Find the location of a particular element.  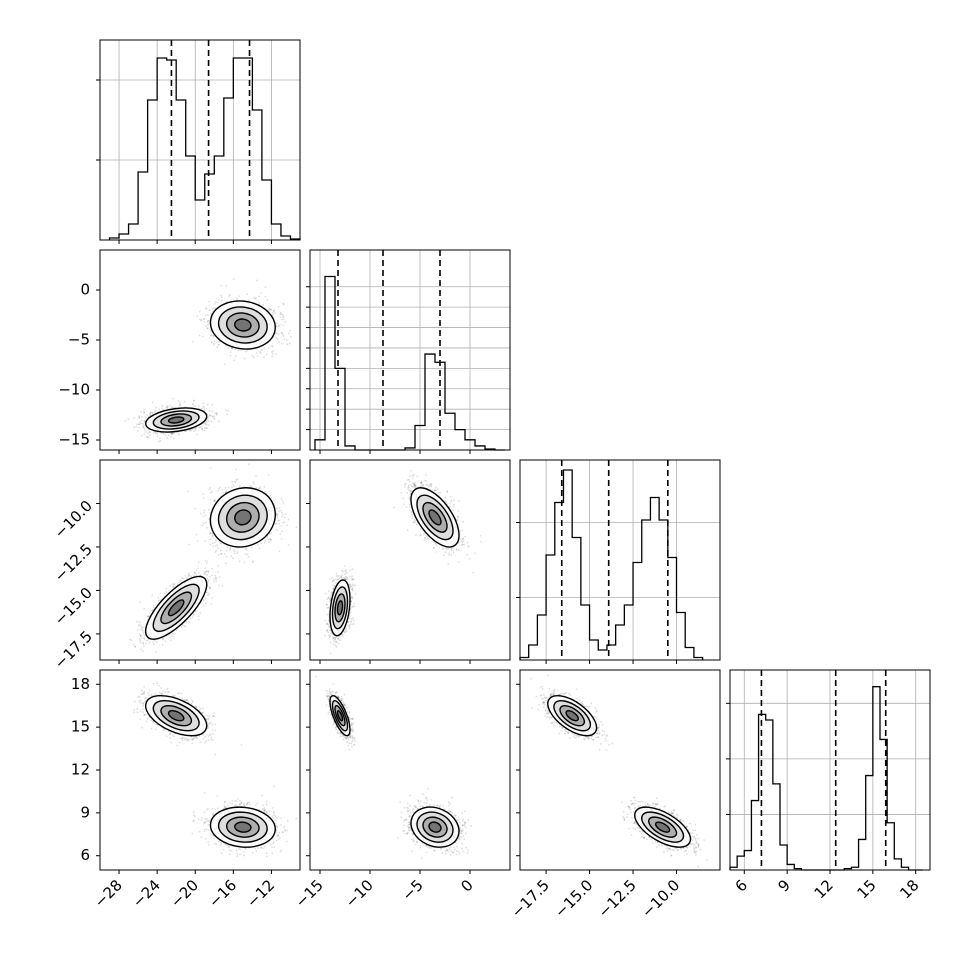

histogram-step is located at coordinates (409, 363).